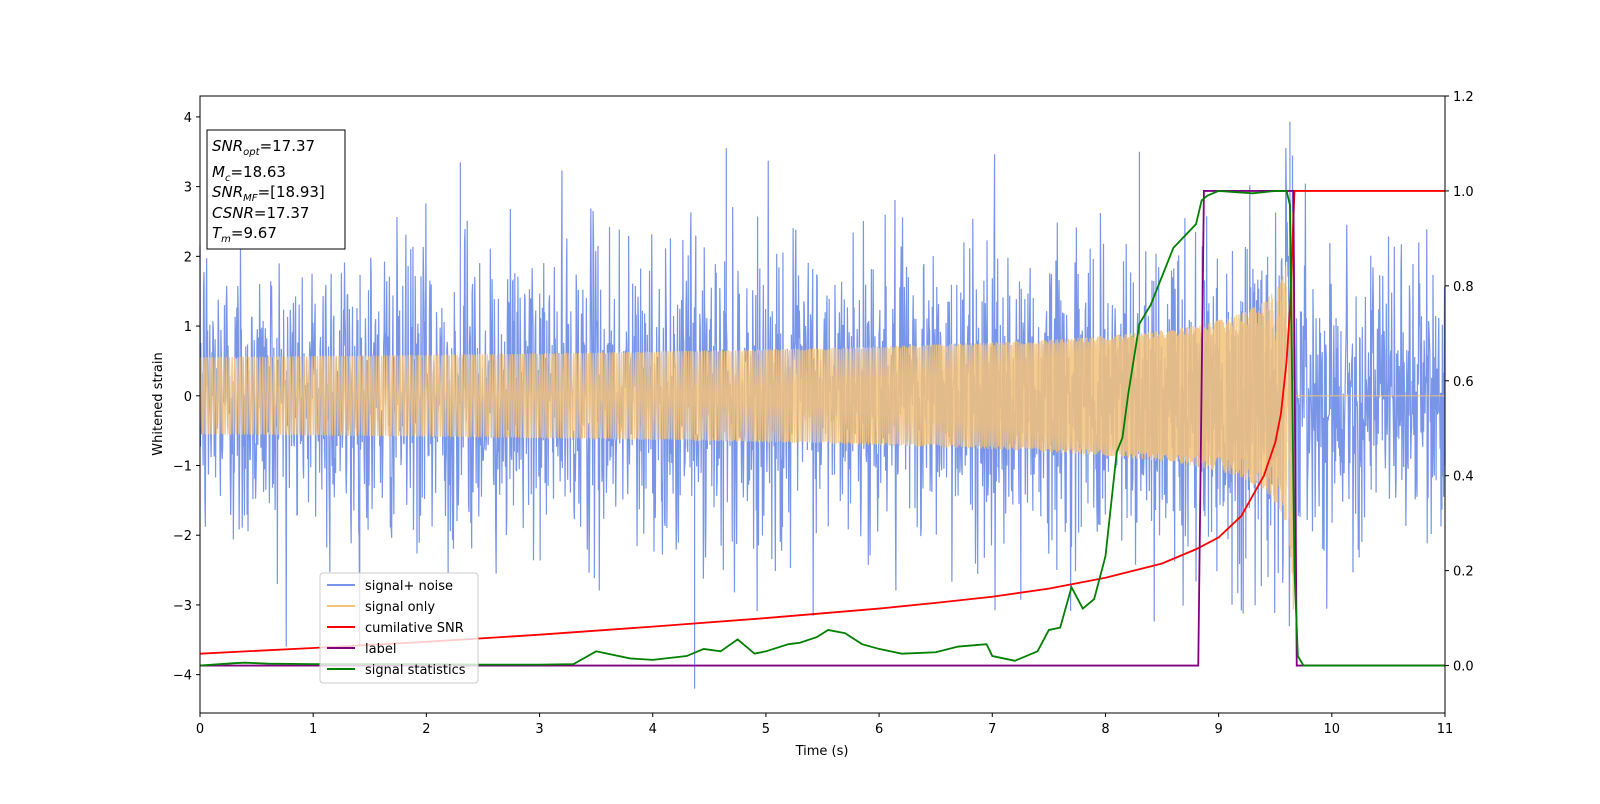 This screenshot has width=1600, height=804. I want to click on info-tm-symbol: T, so click(217, 233).